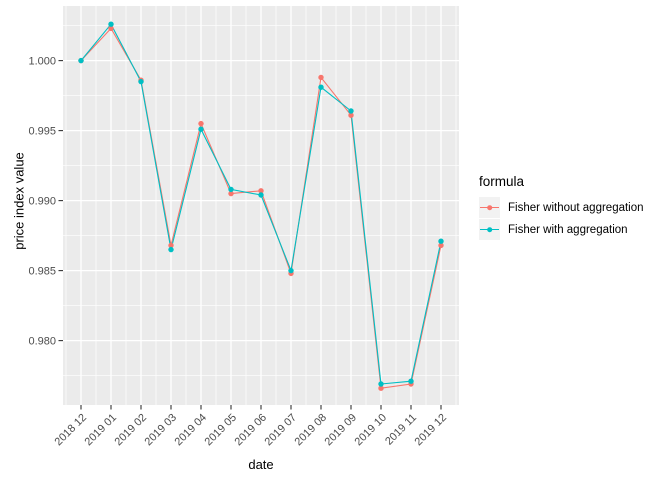 Image resolution: width=672 pixels, height=480 pixels. I want to click on y-axis-labels: 1.000 0.995 0.990 0.985 0.980, so click(42, 202).